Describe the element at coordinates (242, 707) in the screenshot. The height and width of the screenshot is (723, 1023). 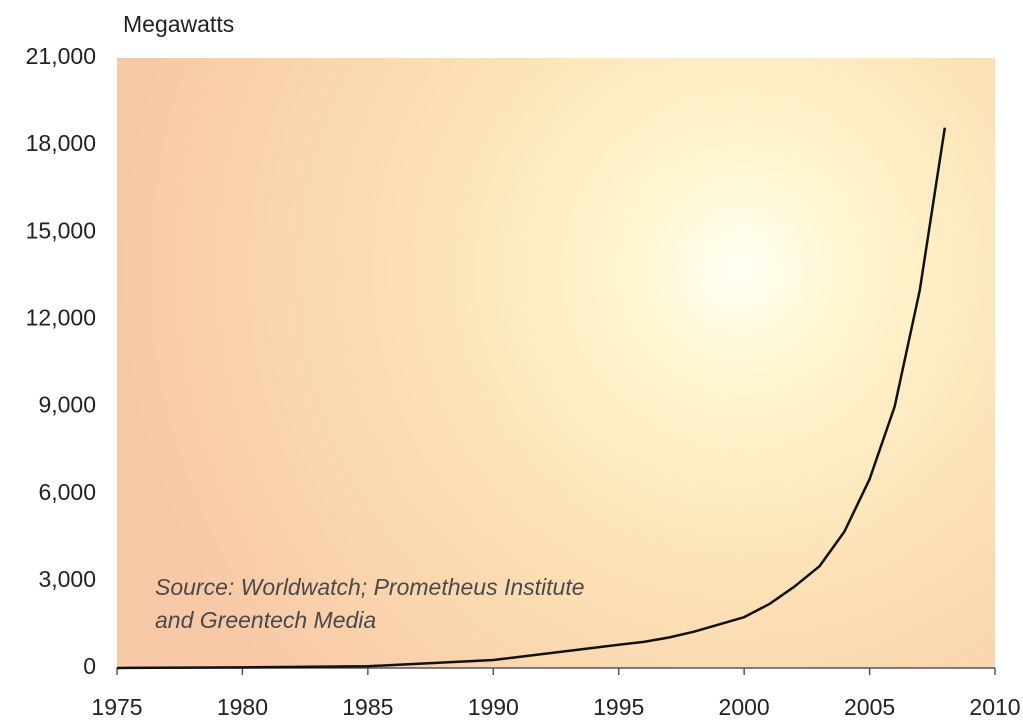
I see `x-tick-label: 1980` at that location.